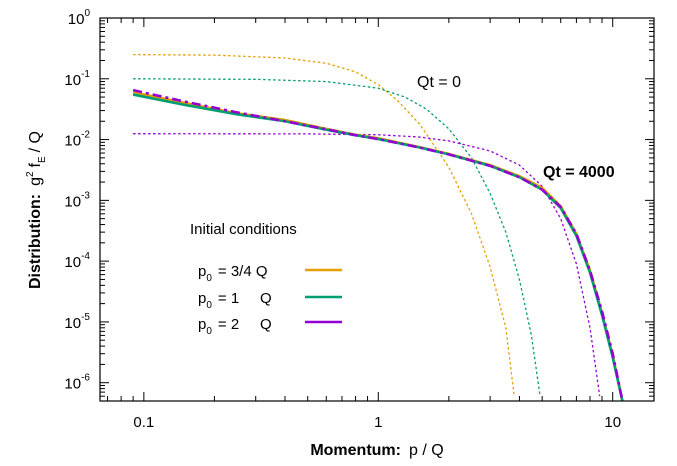  I want to click on y-tick-label: 10⁻², so click(77, 140).